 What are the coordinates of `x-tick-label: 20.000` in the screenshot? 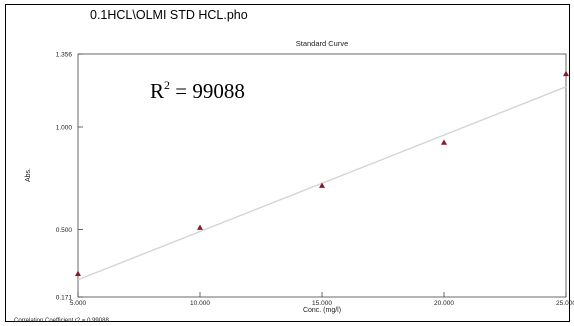 It's located at (444, 303).